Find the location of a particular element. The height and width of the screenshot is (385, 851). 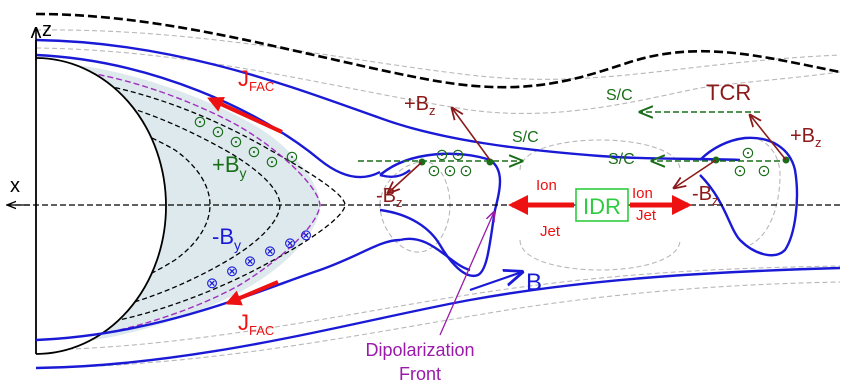

dipolarization-pointer is located at coordinates (466, 274).